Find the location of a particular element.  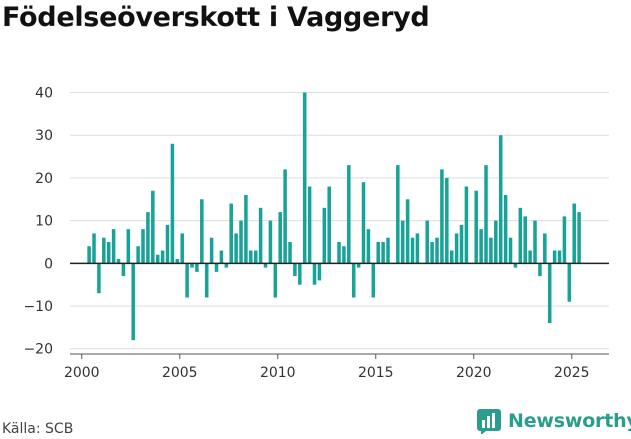

x-axis: 2000 2005 2010 2015 2020 2025 is located at coordinates (336, 367).